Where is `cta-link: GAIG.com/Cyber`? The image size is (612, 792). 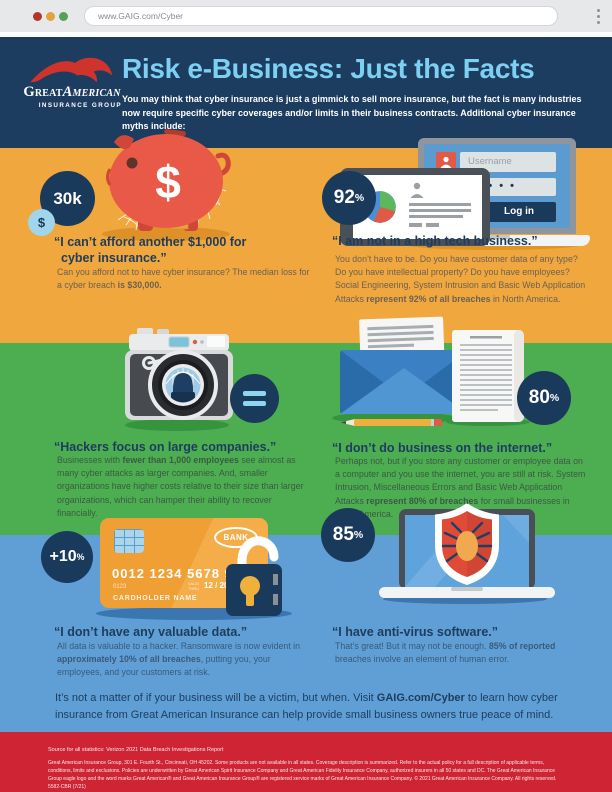
cta-link: GAIG.com/Cyber is located at coordinates (420, 698).